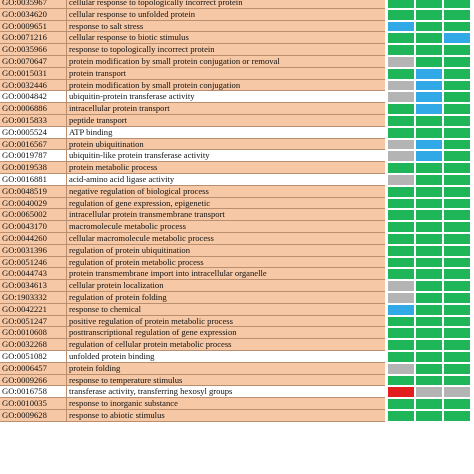  I want to click on go-id-cell: GO:0071216, so click(33, 38).